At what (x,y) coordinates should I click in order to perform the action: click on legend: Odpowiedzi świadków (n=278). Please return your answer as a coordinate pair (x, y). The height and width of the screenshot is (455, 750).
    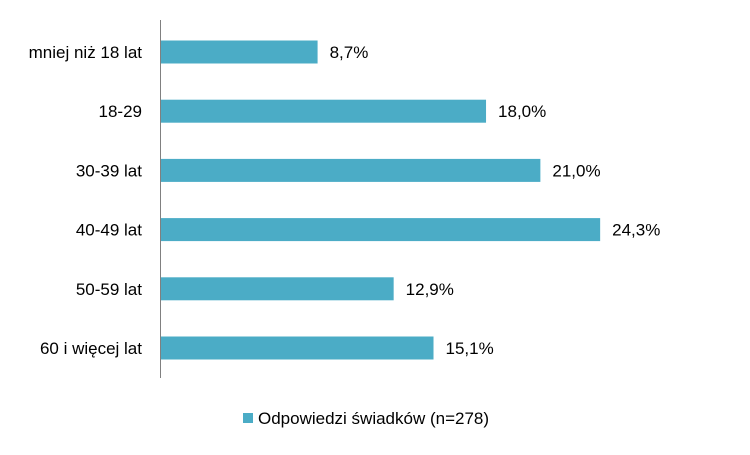
    Looking at the image, I should click on (366, 418).